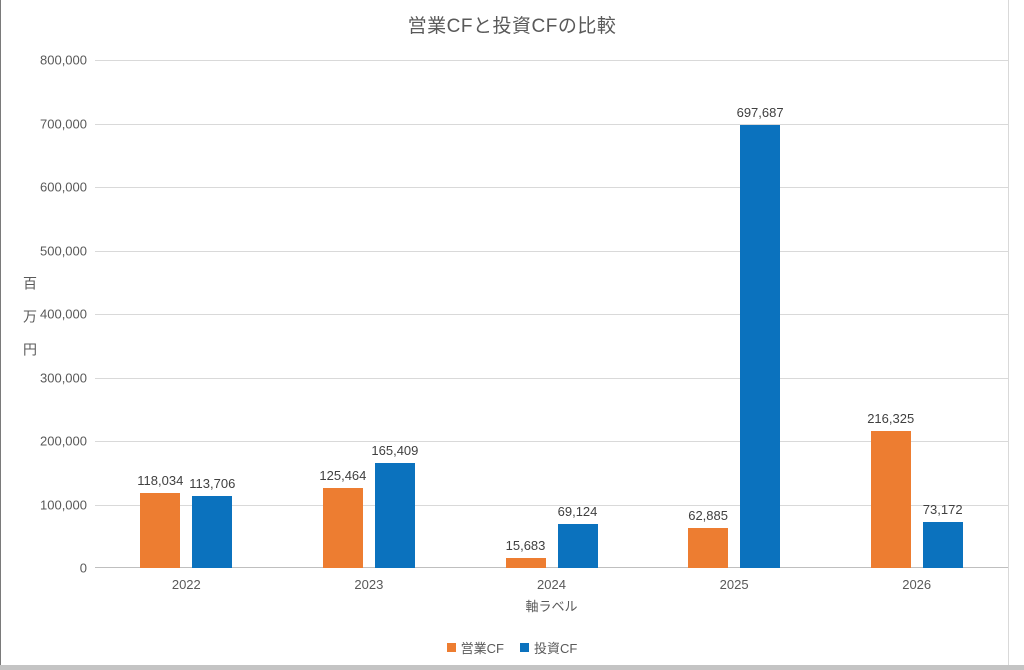  Describe the element at coordinates (577, 546) in the screenshot. I see `bar-investing-cf-2024` at that location.